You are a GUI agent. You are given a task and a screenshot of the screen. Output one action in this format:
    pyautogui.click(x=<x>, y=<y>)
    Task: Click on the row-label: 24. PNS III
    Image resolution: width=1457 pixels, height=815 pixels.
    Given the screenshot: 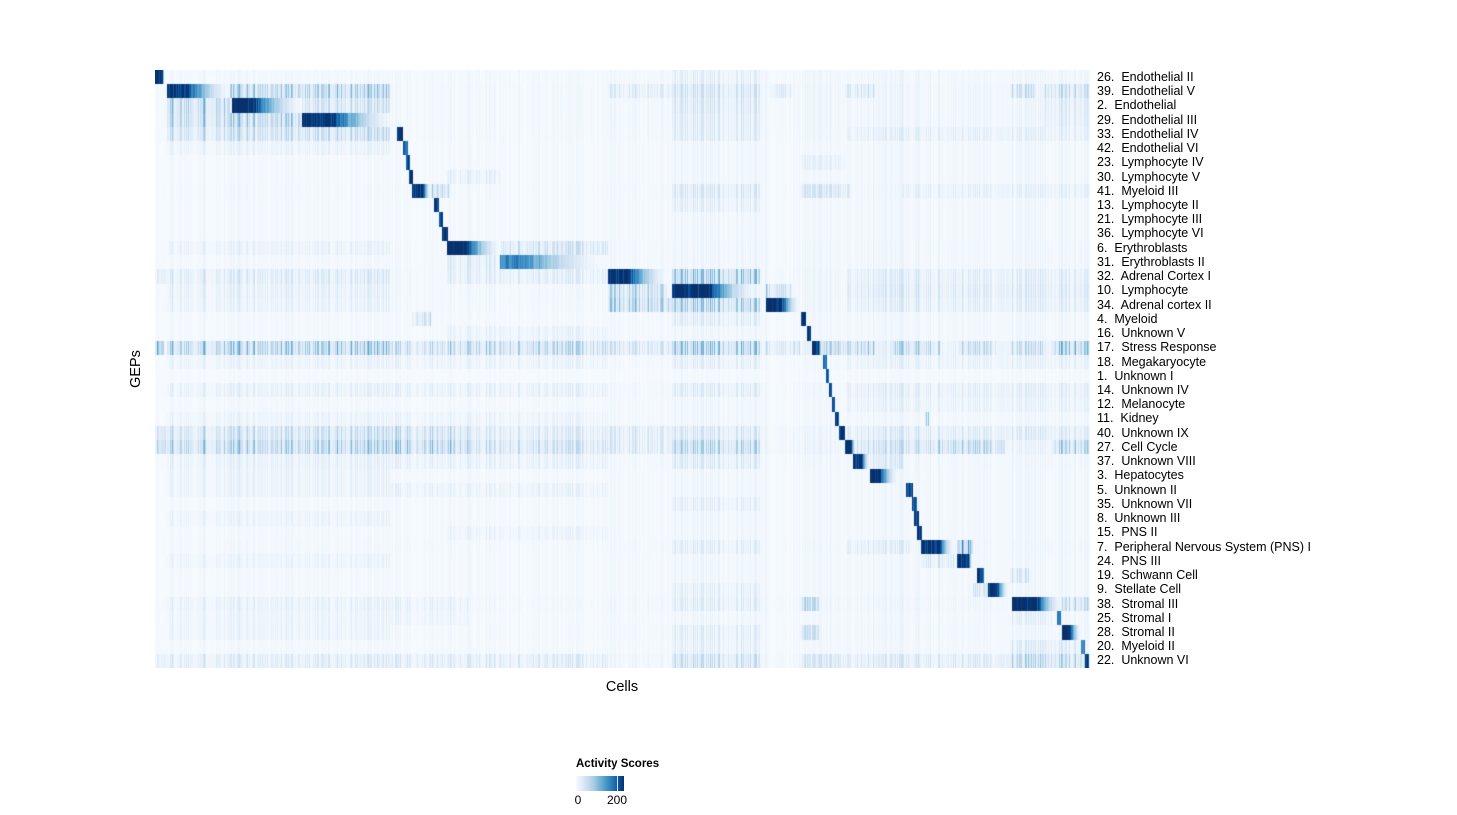 What is the action you would take?
    pyautogui.click(x=1129, y=560)
    